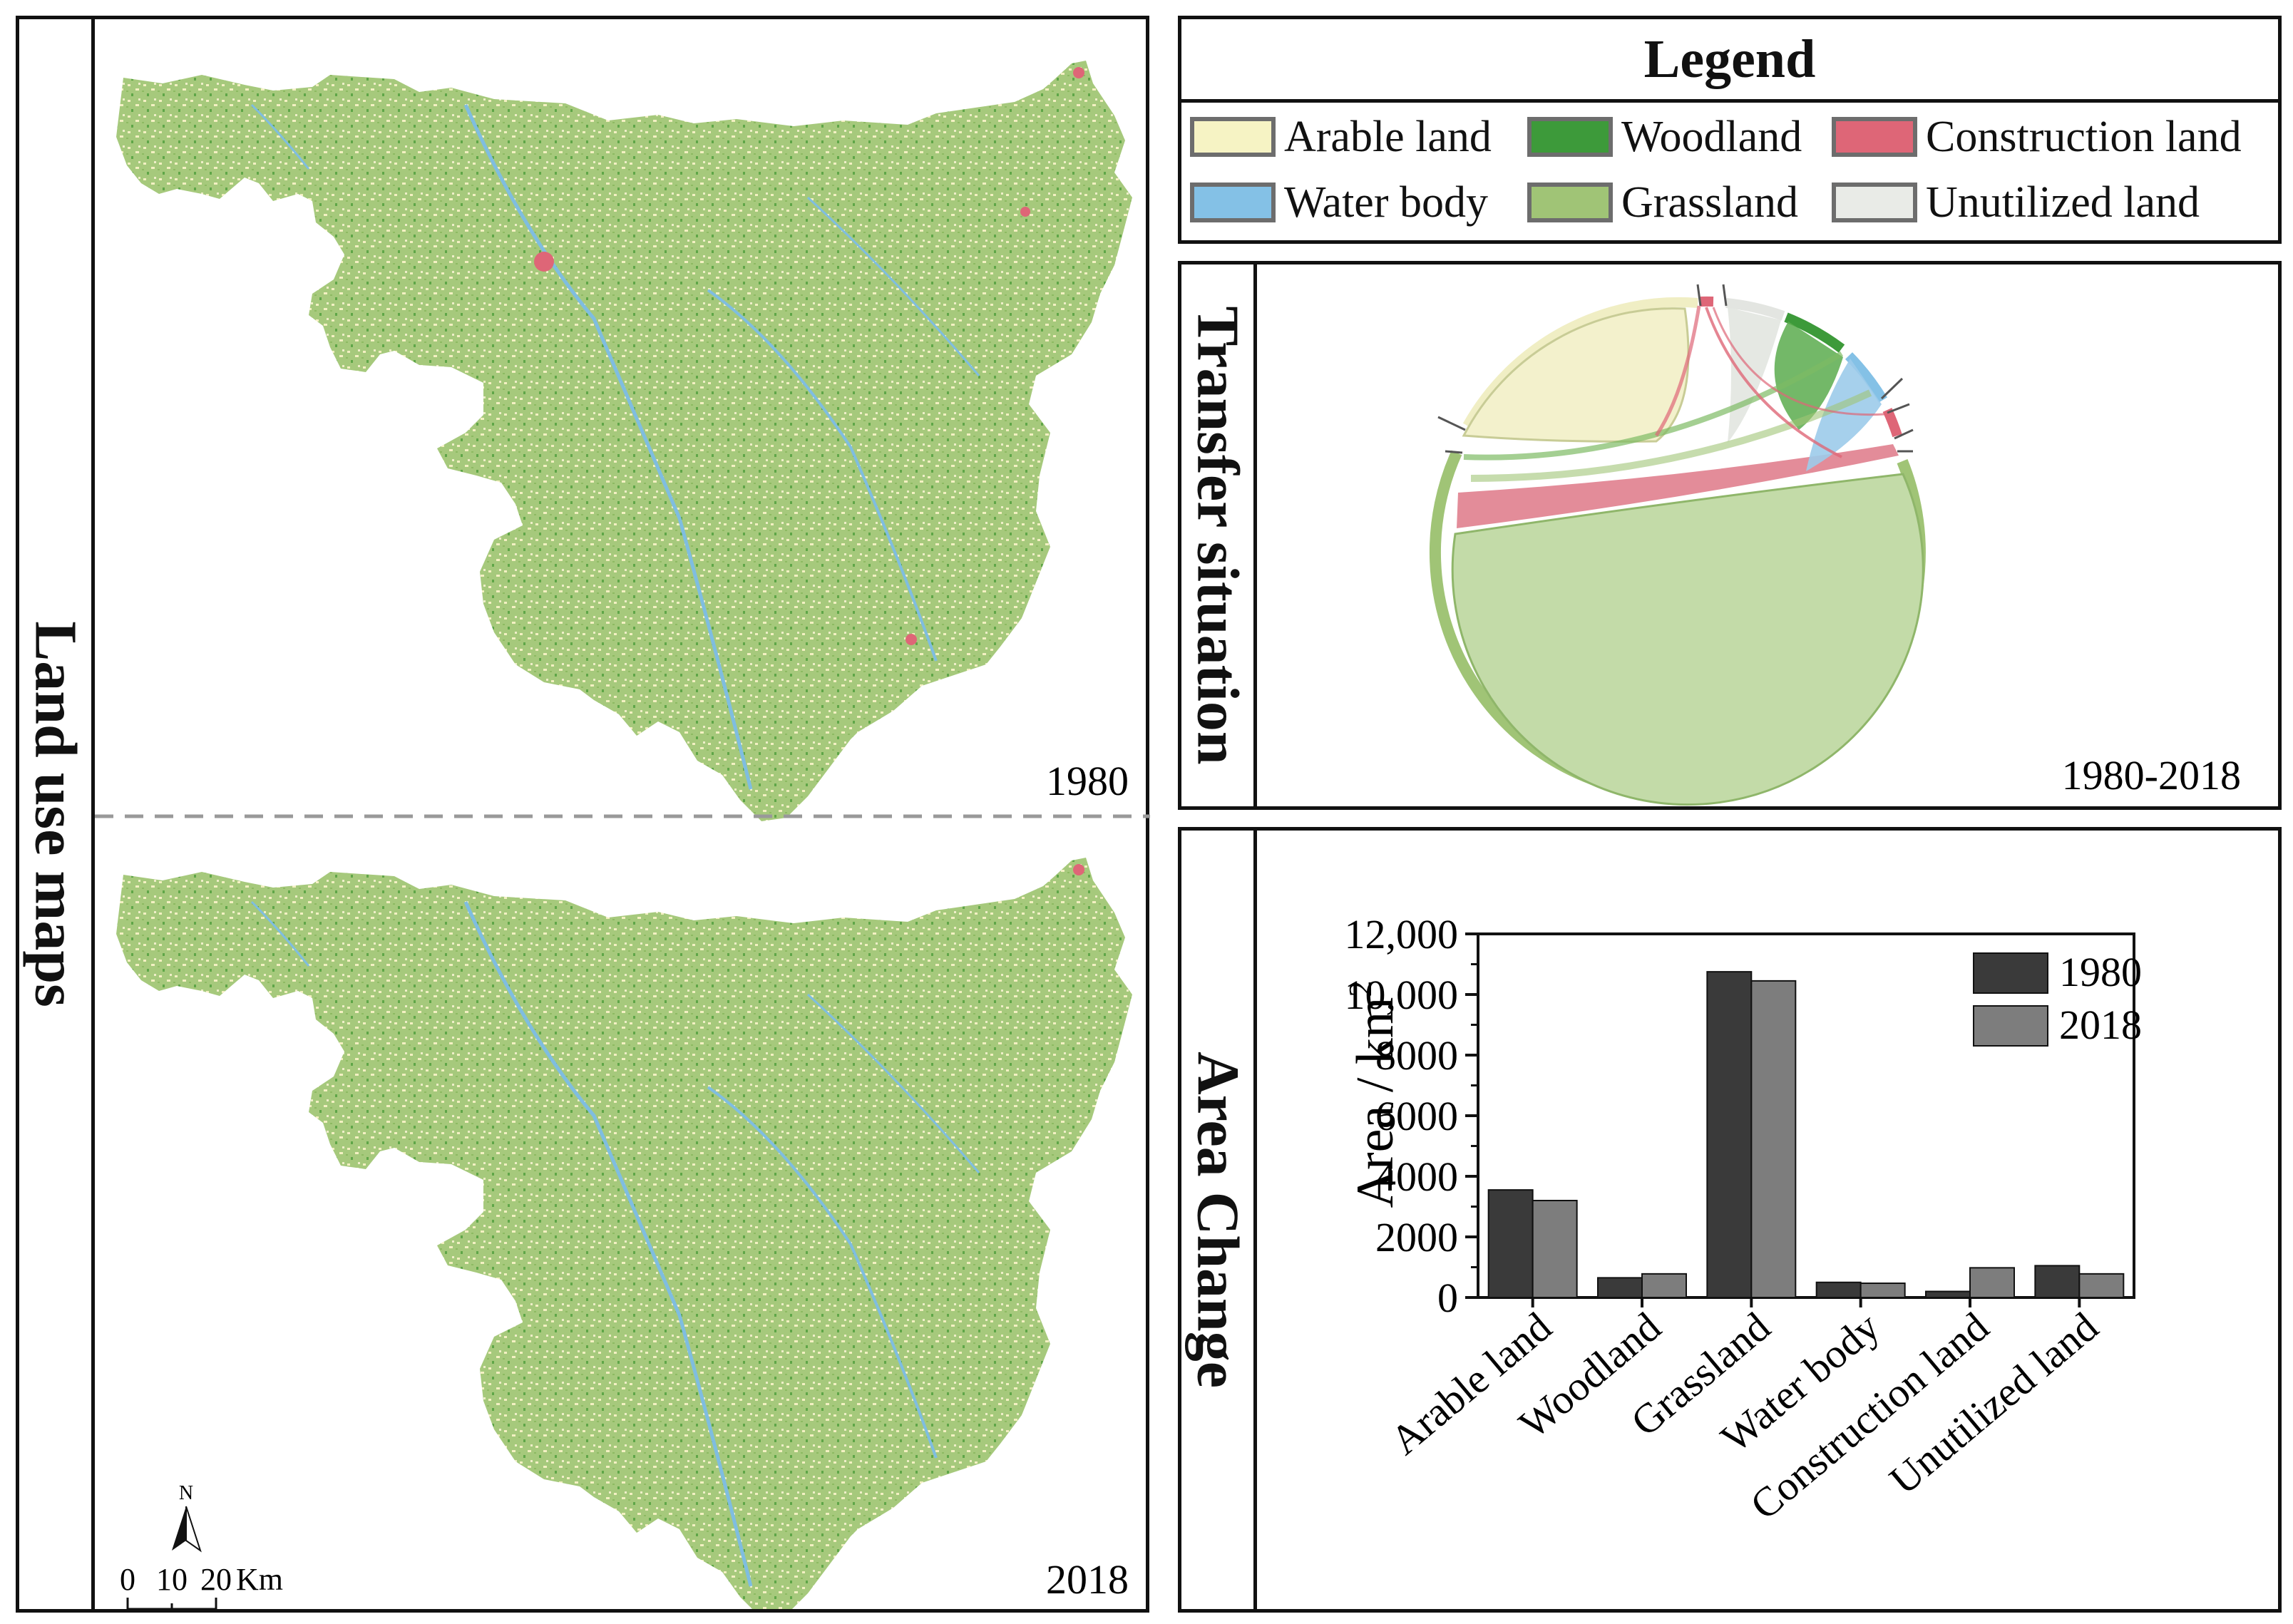  Describe the element at coordinates (1386, 202) in the screenshot. I see `legend-label: Water body` at that location.